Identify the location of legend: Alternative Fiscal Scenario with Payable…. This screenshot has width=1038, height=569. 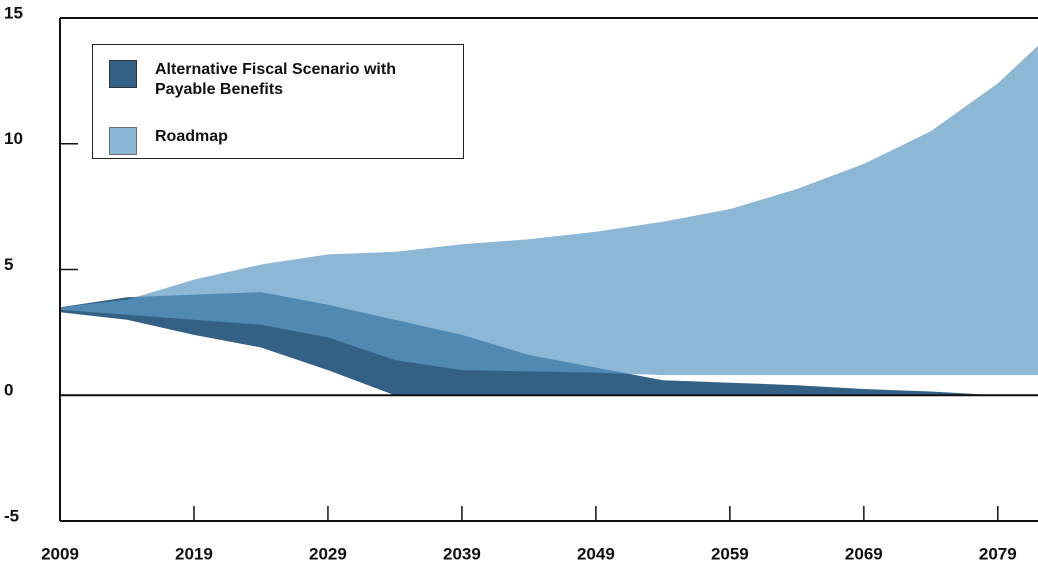
(278, 101).